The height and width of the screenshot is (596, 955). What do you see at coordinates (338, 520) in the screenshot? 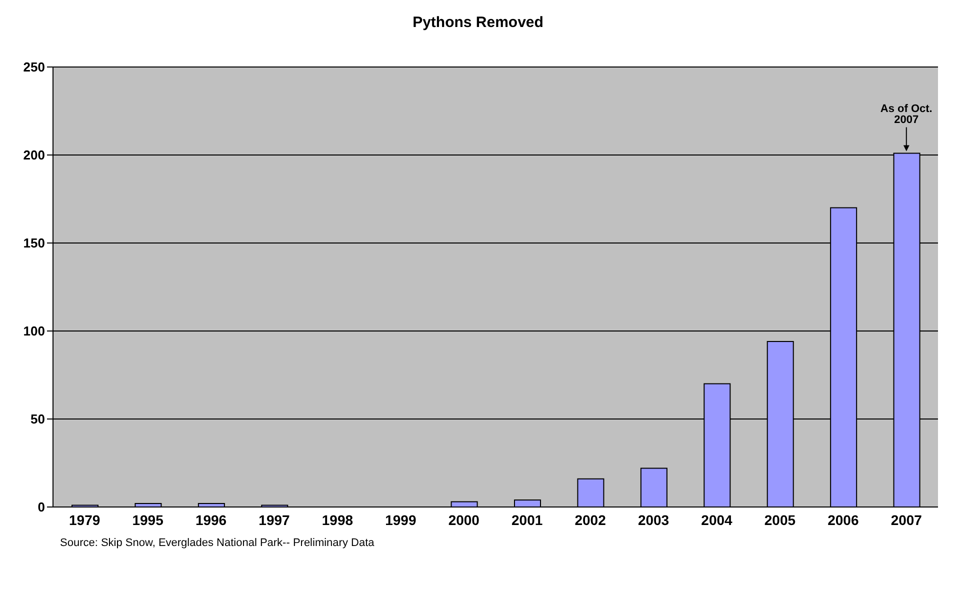
I see `x-tick-label: 1998` at bounding box center [338, 520].